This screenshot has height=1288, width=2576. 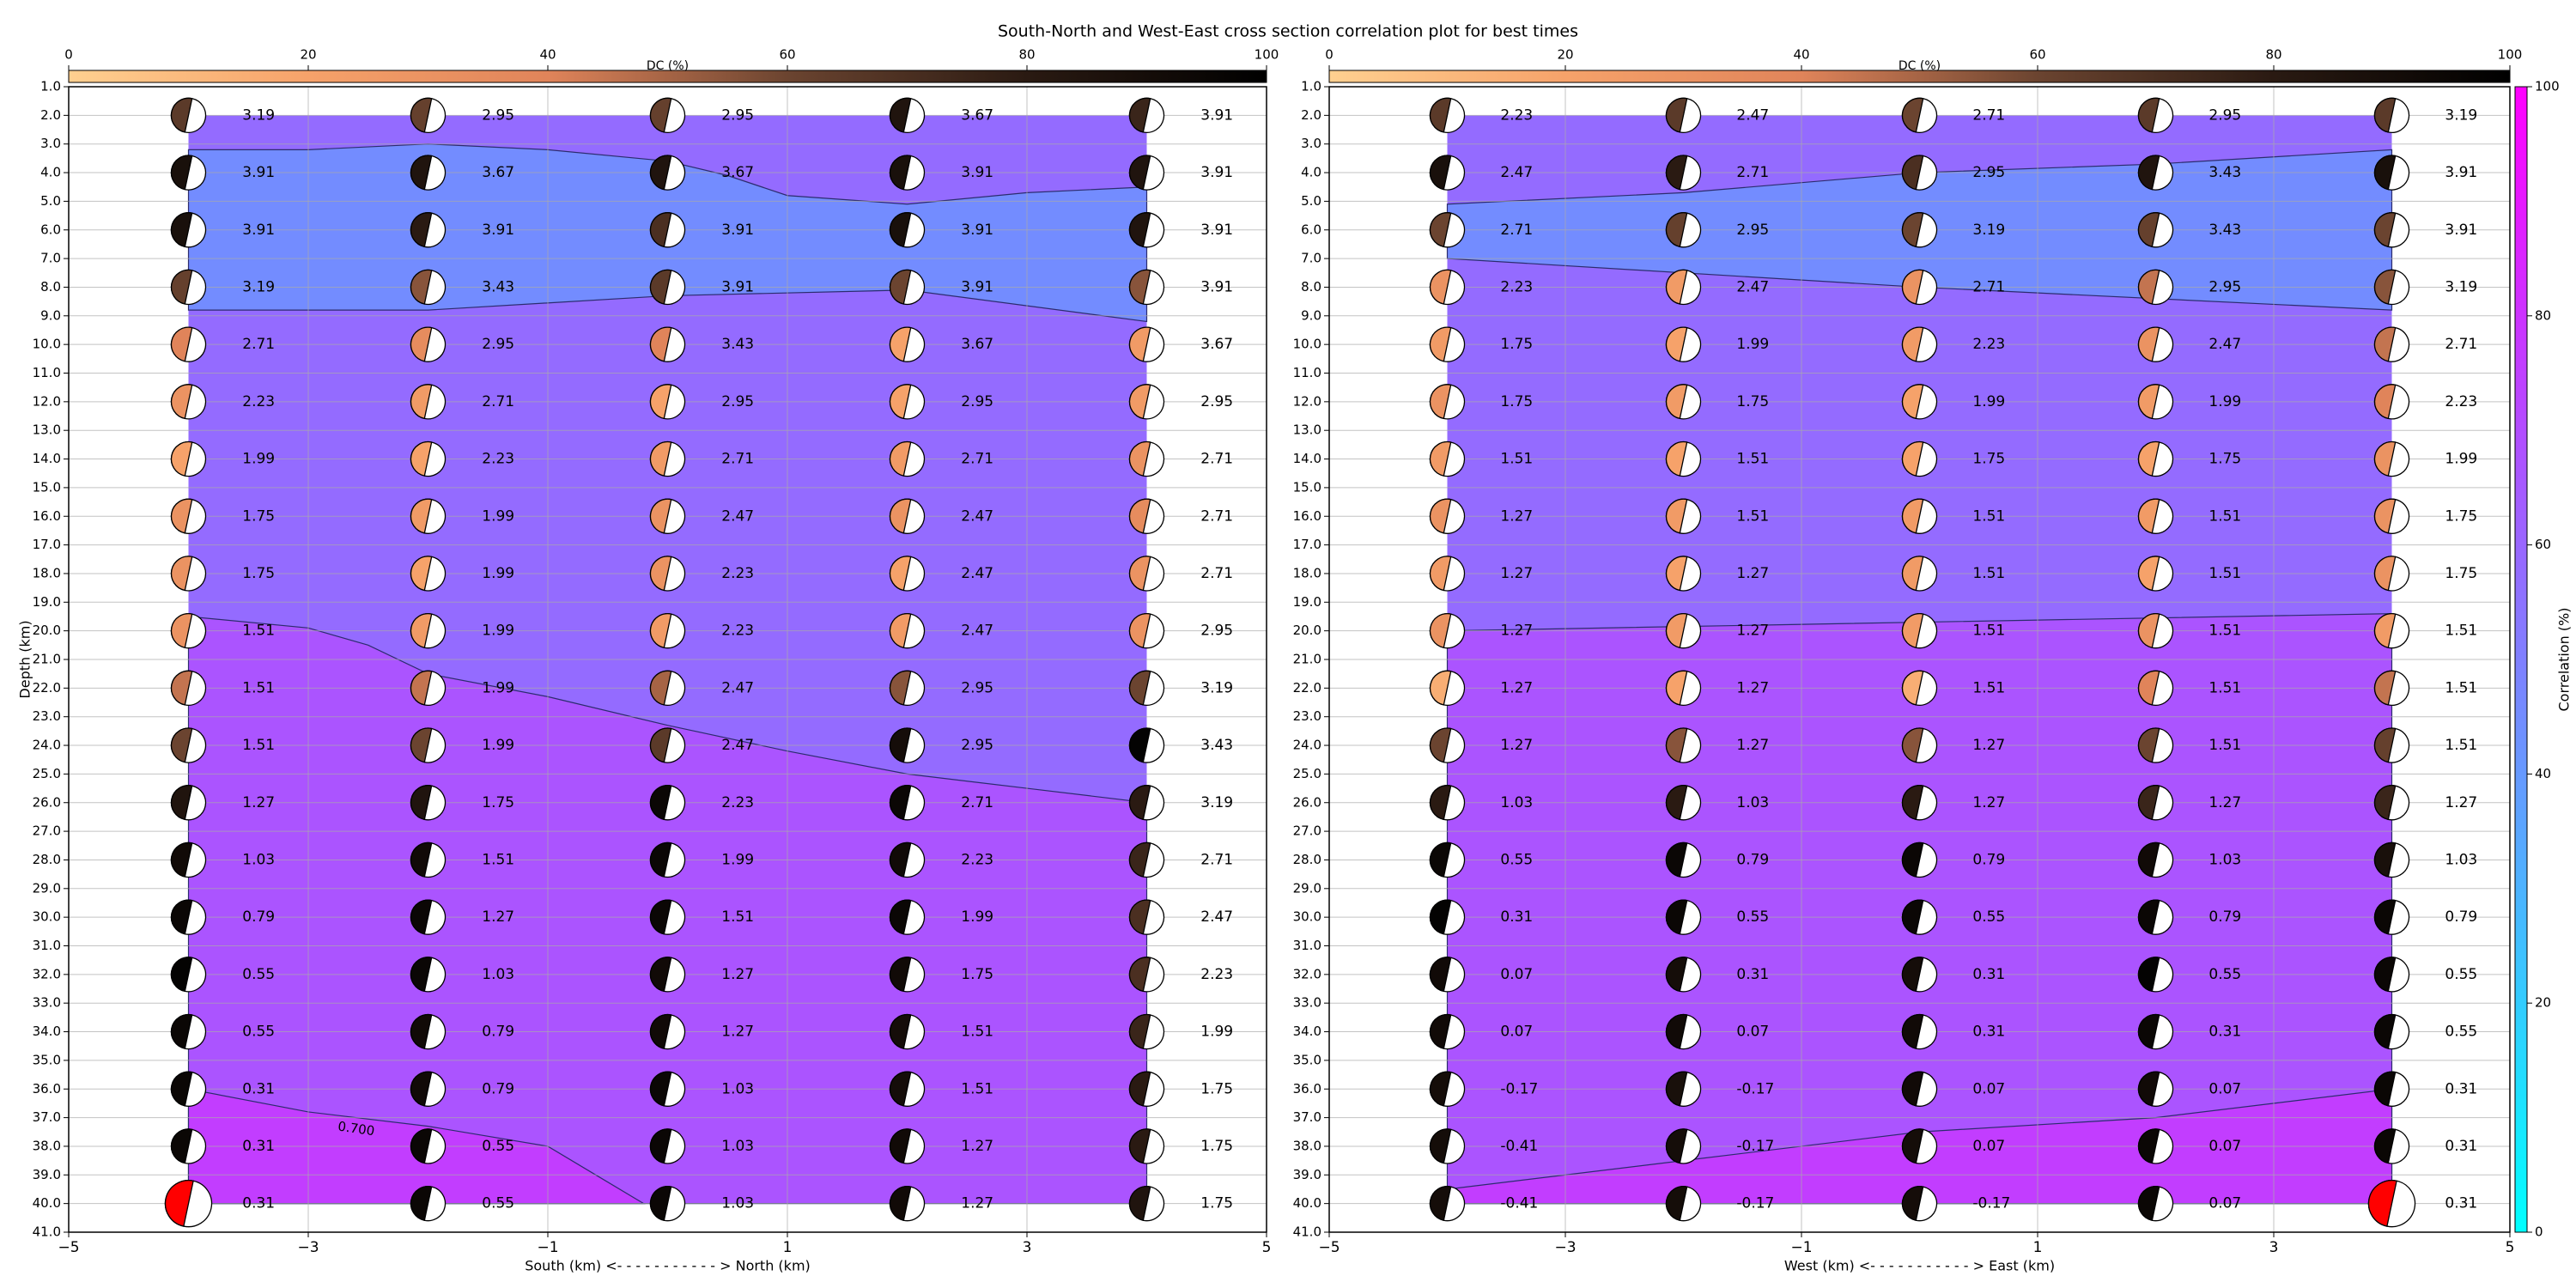 What do you see at coordinates (1307, 345) in the screenshot?
I see `y-tick-label: 10.0` at bounding box center [1307, 345].